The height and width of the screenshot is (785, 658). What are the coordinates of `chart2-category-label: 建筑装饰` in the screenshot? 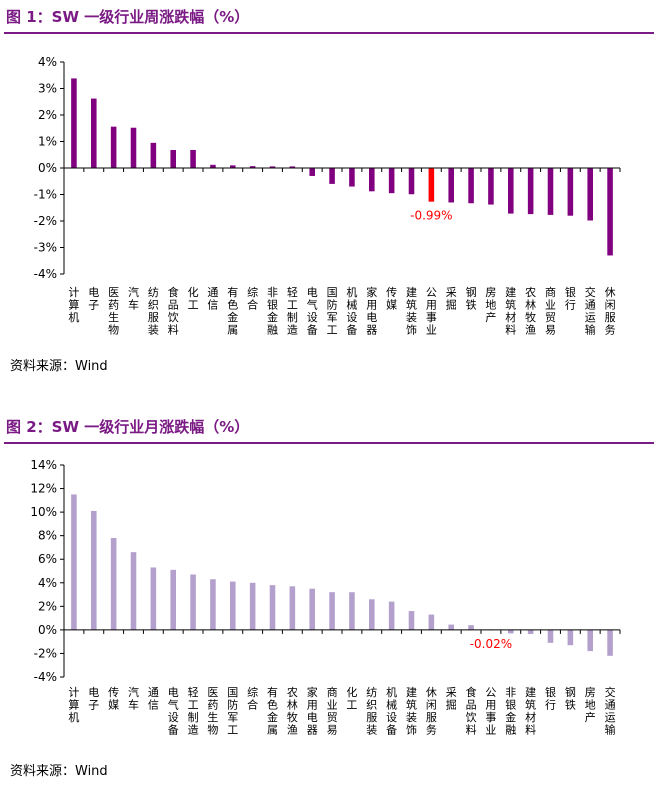 It's located at (411, 711).